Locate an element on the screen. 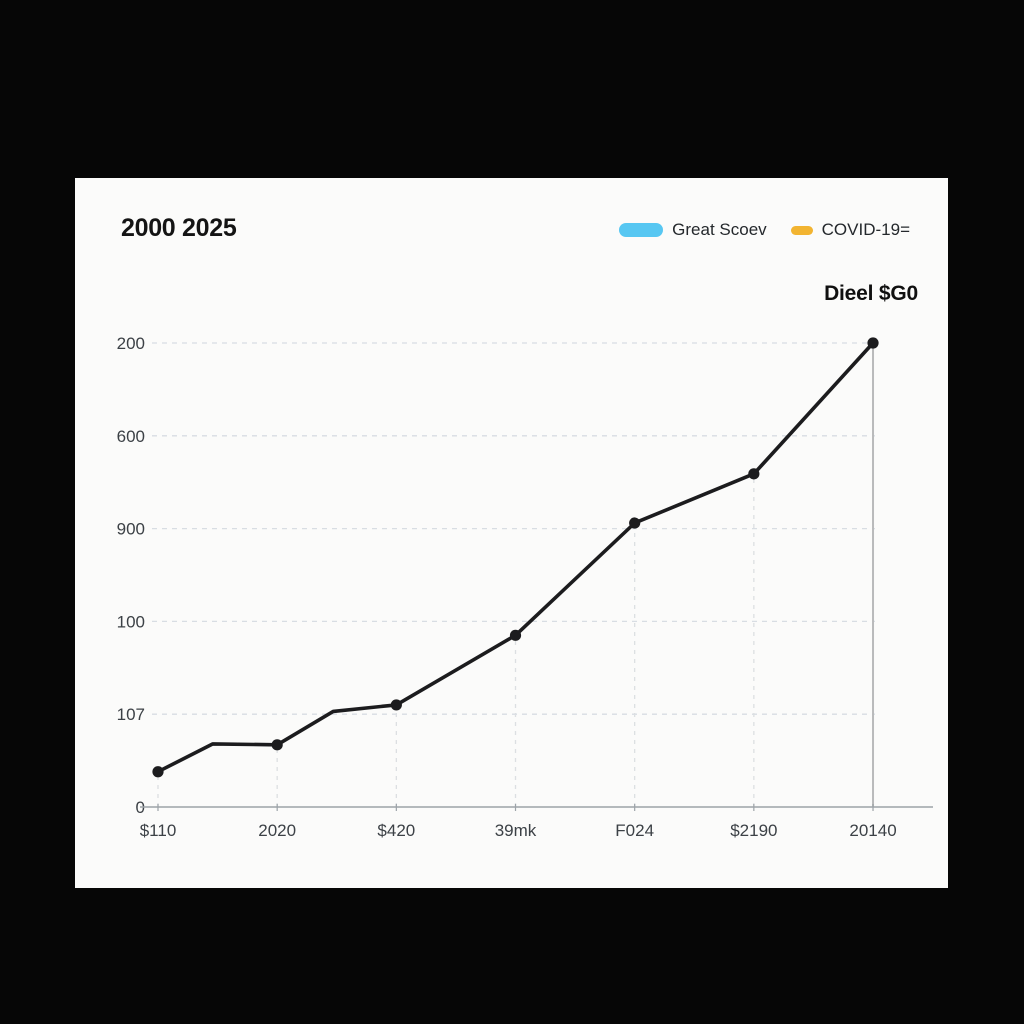 Image resolution: width=1024 pixels, height=1024 pixels. x-axis-tick-label: $420 is located at coordinates (396, 830).